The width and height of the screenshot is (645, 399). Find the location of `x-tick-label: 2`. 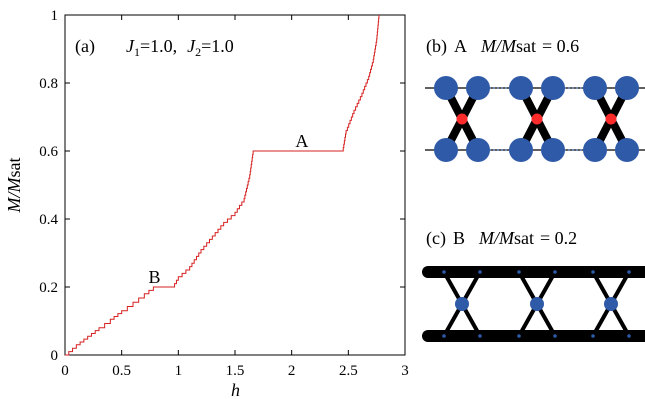

x-tick-label: 2 is located at coordinates (292, 371).